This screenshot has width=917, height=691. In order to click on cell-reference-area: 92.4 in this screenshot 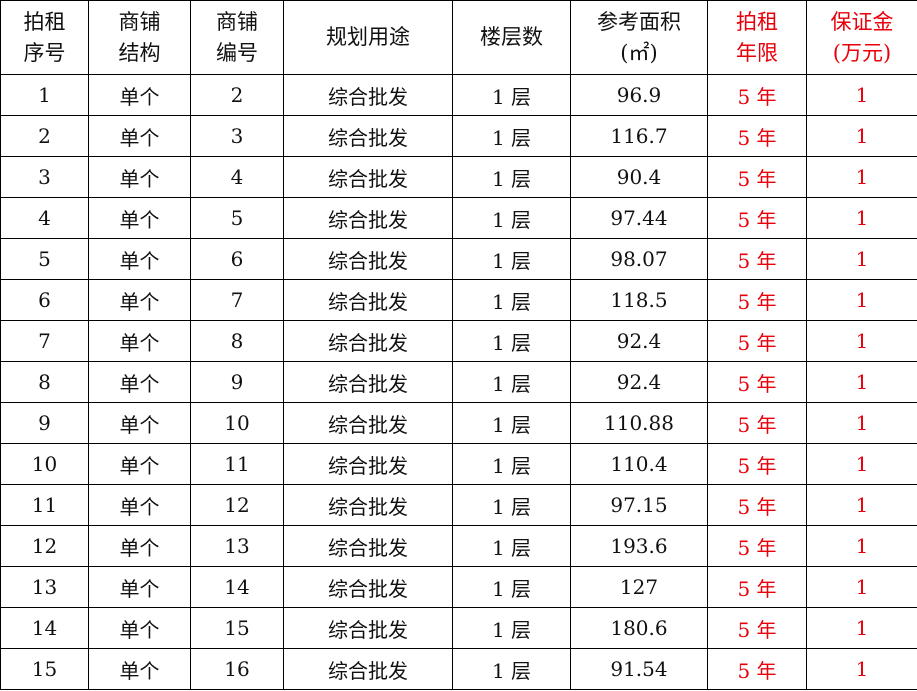, I will do `click(639, 341)`.